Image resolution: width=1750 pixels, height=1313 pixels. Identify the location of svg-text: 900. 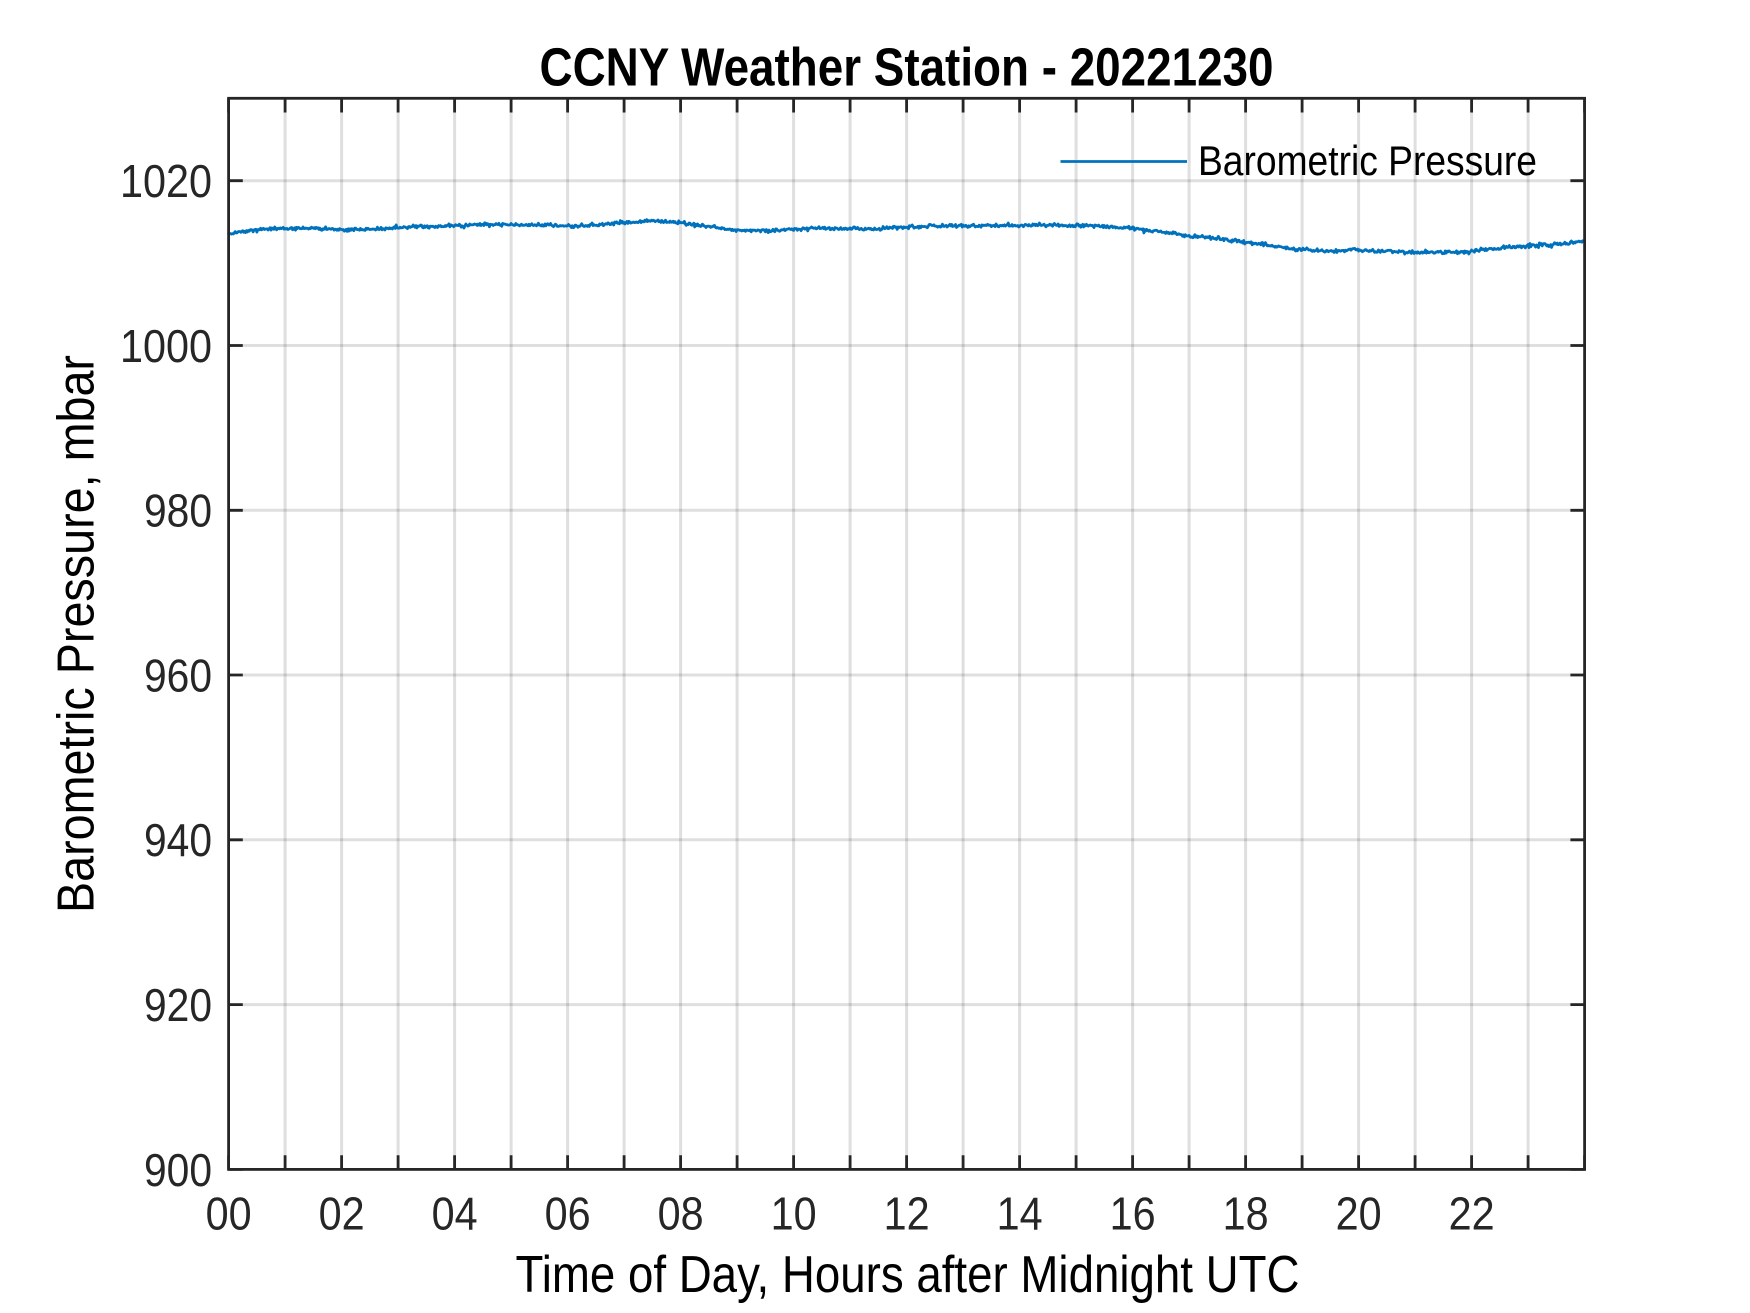
(178, 1170).